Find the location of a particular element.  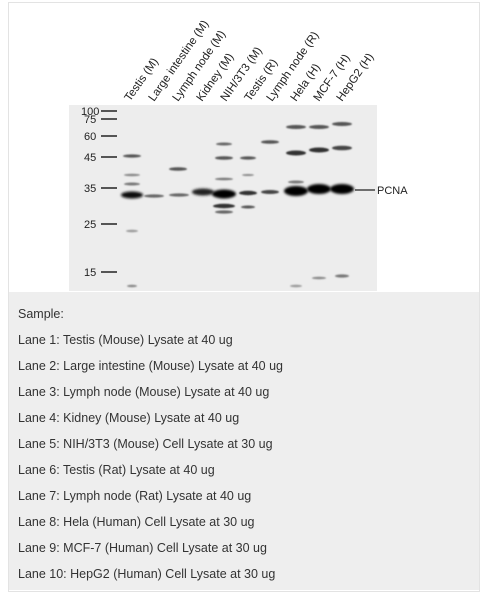

lane-description: Lane 7: Lymph node (Rat) Lysate at 40 ug is located at coordinates (135, 496).